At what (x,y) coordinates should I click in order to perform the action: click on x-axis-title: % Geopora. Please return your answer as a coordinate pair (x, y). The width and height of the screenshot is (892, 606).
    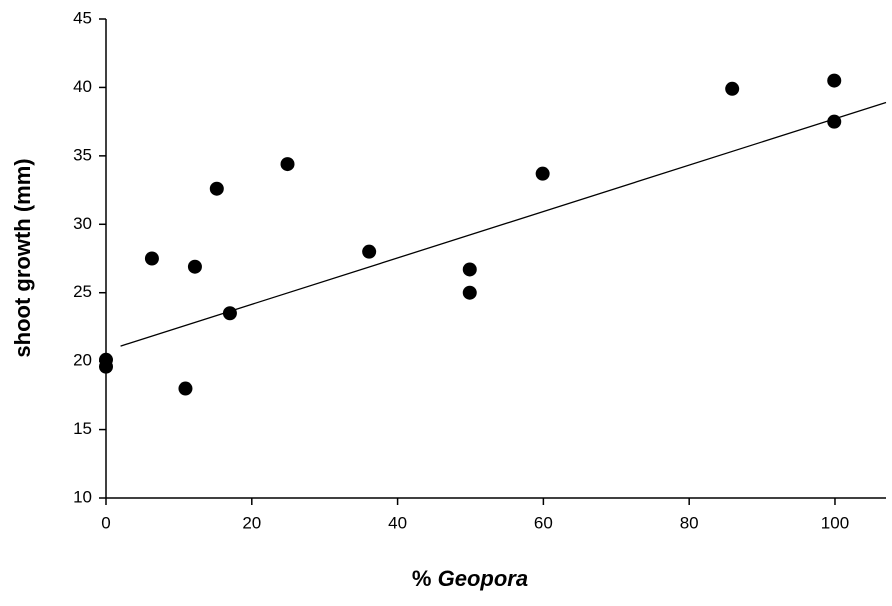
    Looking at the image, I should click on (470, 578).